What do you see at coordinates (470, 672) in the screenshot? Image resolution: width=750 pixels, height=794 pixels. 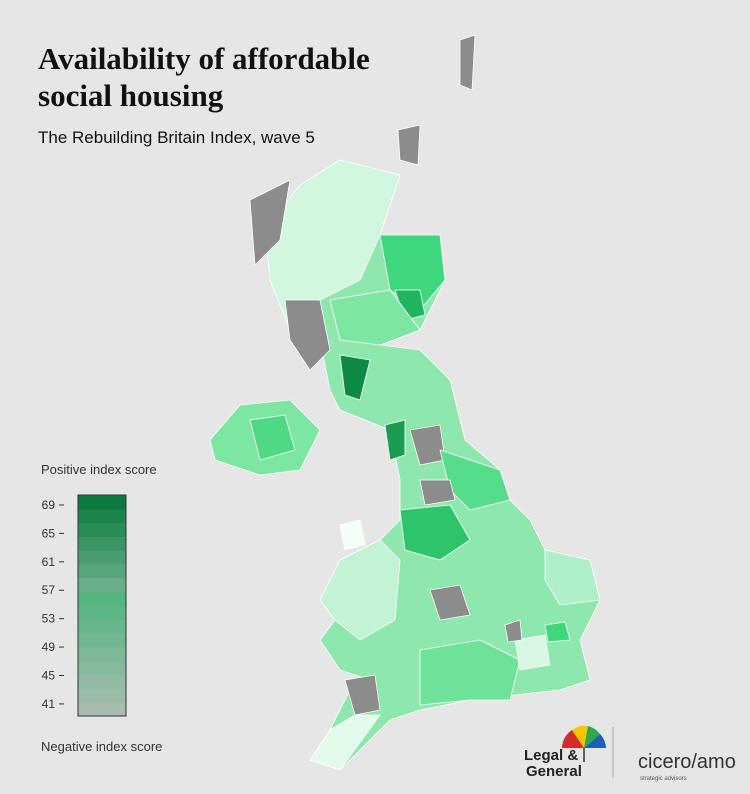 I see `south-region` at bounding box center [470, 672].